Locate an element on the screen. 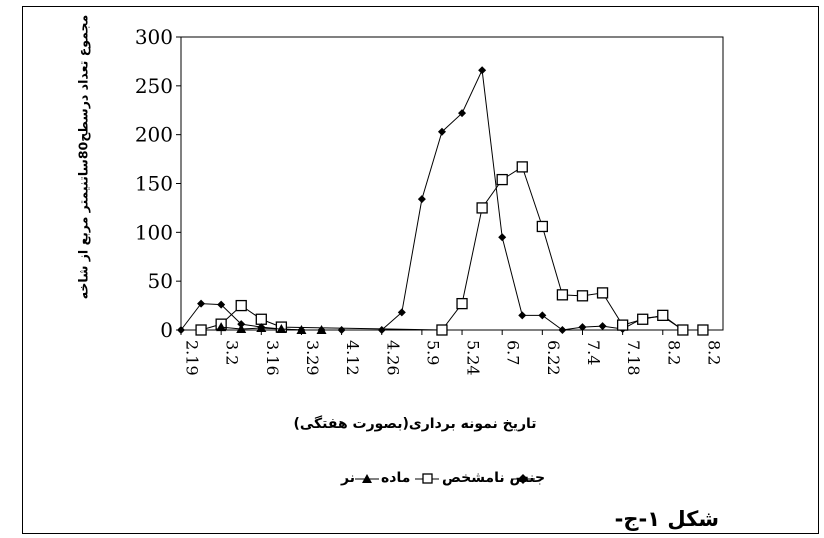  y-tick-label: 100 is located at coordinates (154, 232).